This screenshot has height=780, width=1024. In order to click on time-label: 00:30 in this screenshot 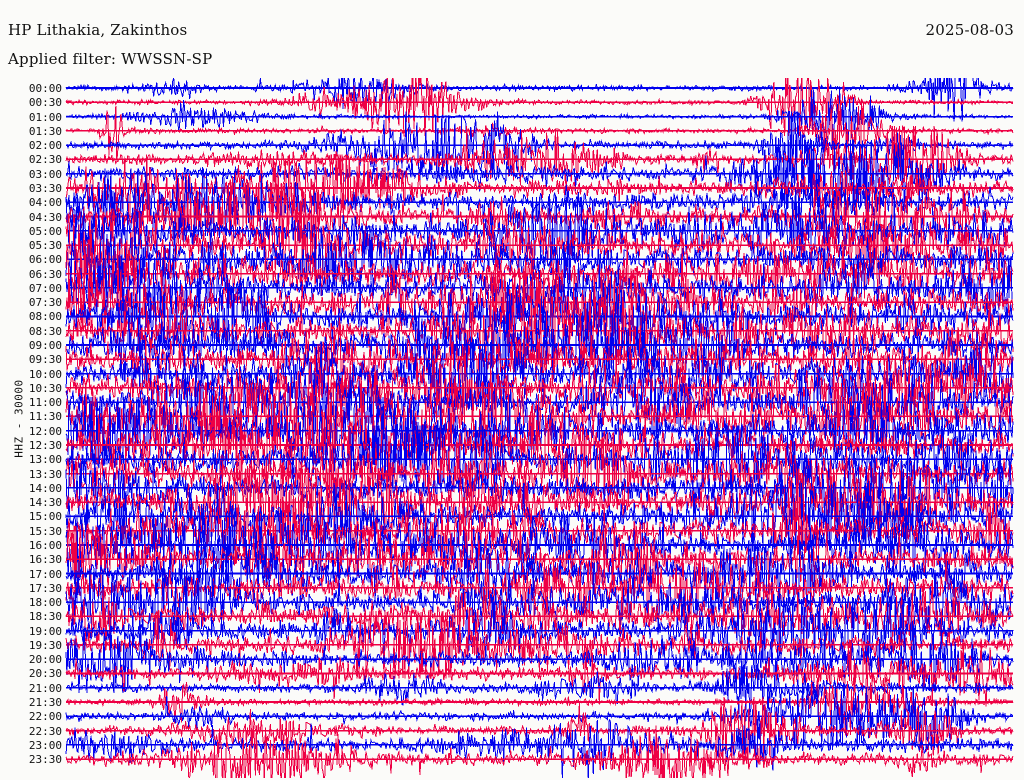, I will do `click(45, 103)`.